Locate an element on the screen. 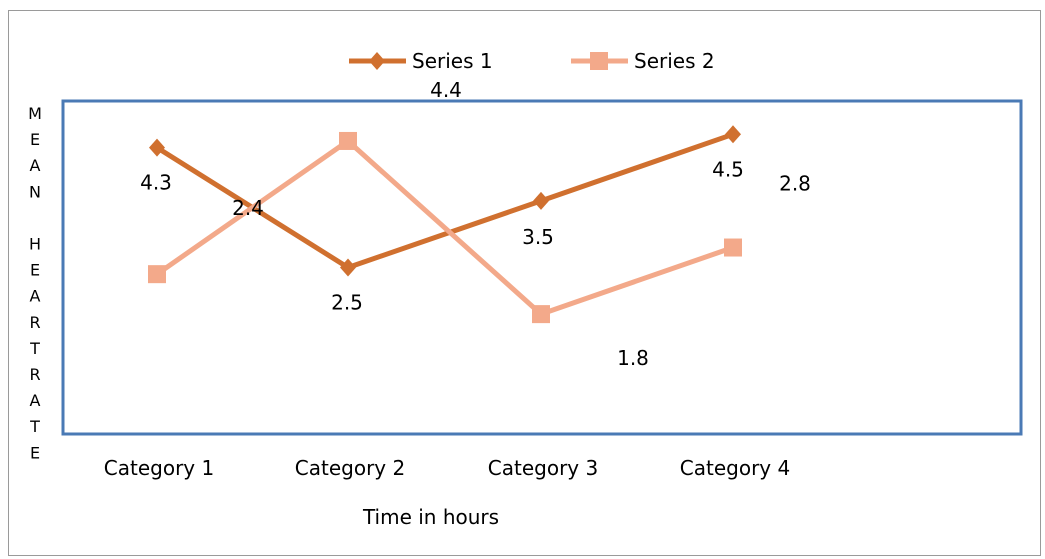 The height and width of the screenshot is (559, 1045). legend-label: Series 1 is located at coordinates (452, 61).